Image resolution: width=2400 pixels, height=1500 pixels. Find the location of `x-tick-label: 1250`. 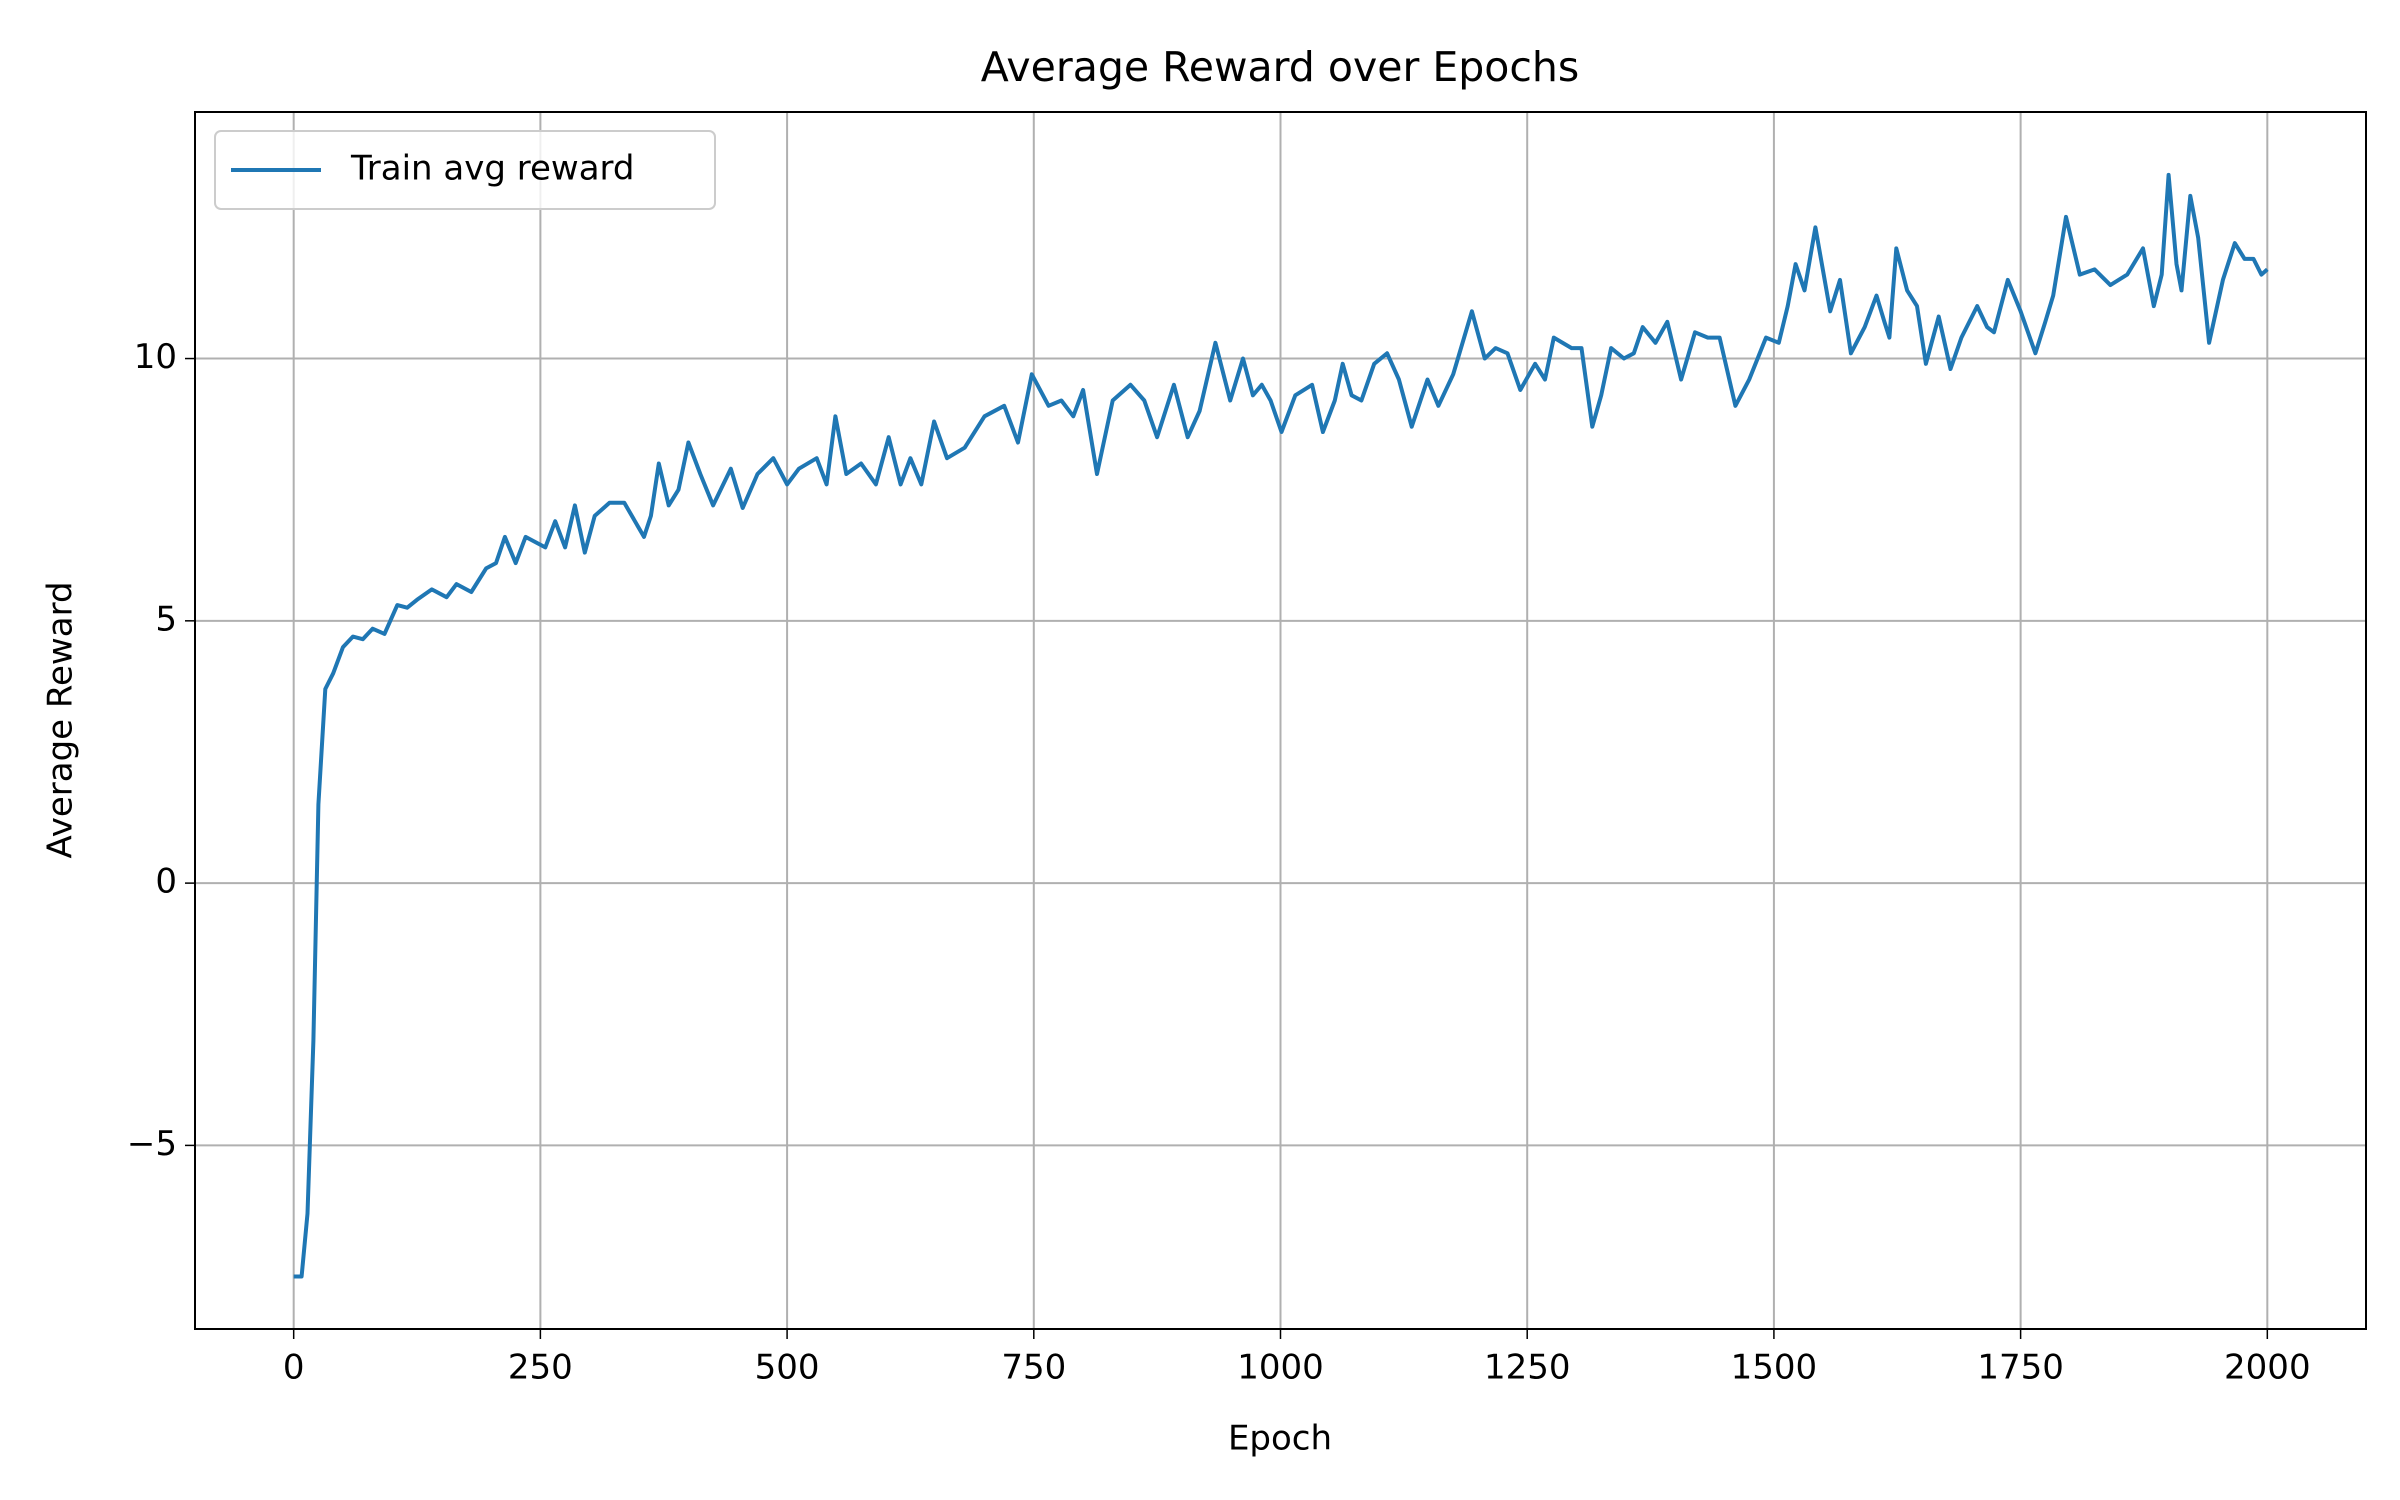

x-tick-label: 1250 is located at coordinates (1527, 1368).